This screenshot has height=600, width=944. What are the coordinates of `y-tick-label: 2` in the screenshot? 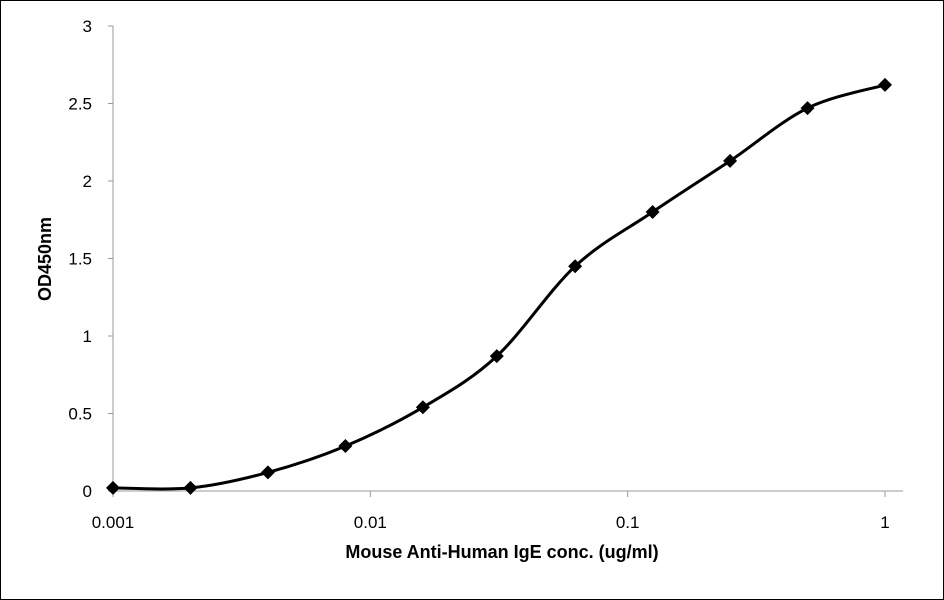 It's located at (87, 181).